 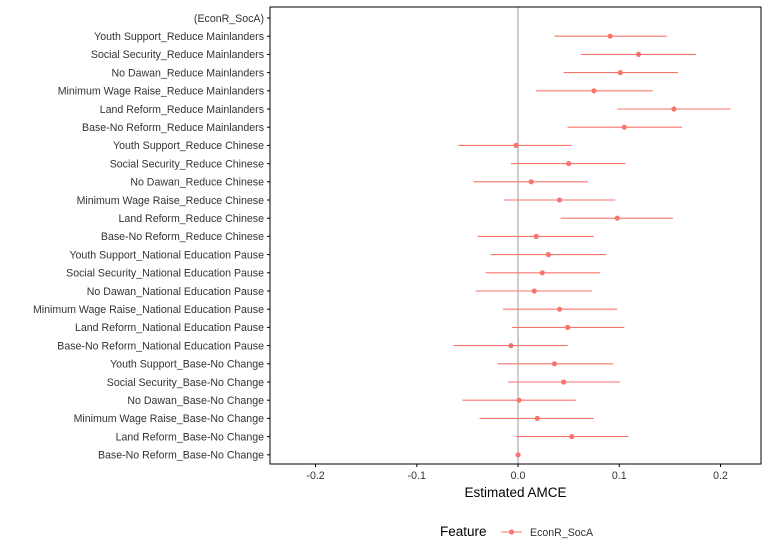 I want to click on y-tick-label: Minimum Wage Raise_Reduce Chinese, so click(x=171, y=201).